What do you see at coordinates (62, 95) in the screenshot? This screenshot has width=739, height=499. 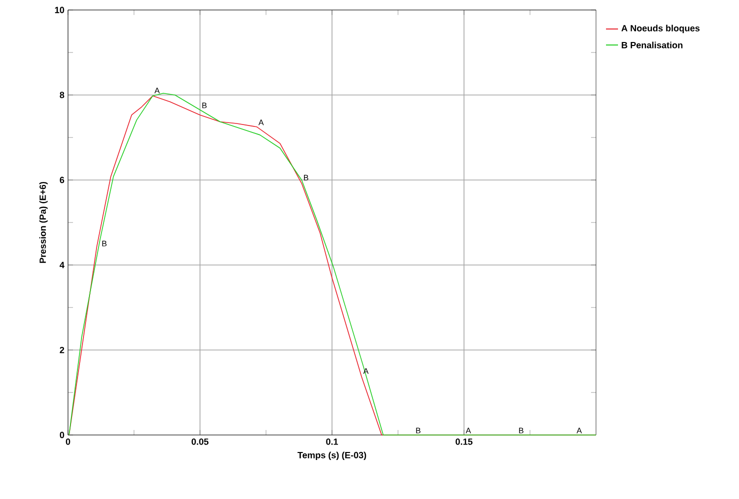 I see `y-tick-label: 8` at bounding box center [62, 95].